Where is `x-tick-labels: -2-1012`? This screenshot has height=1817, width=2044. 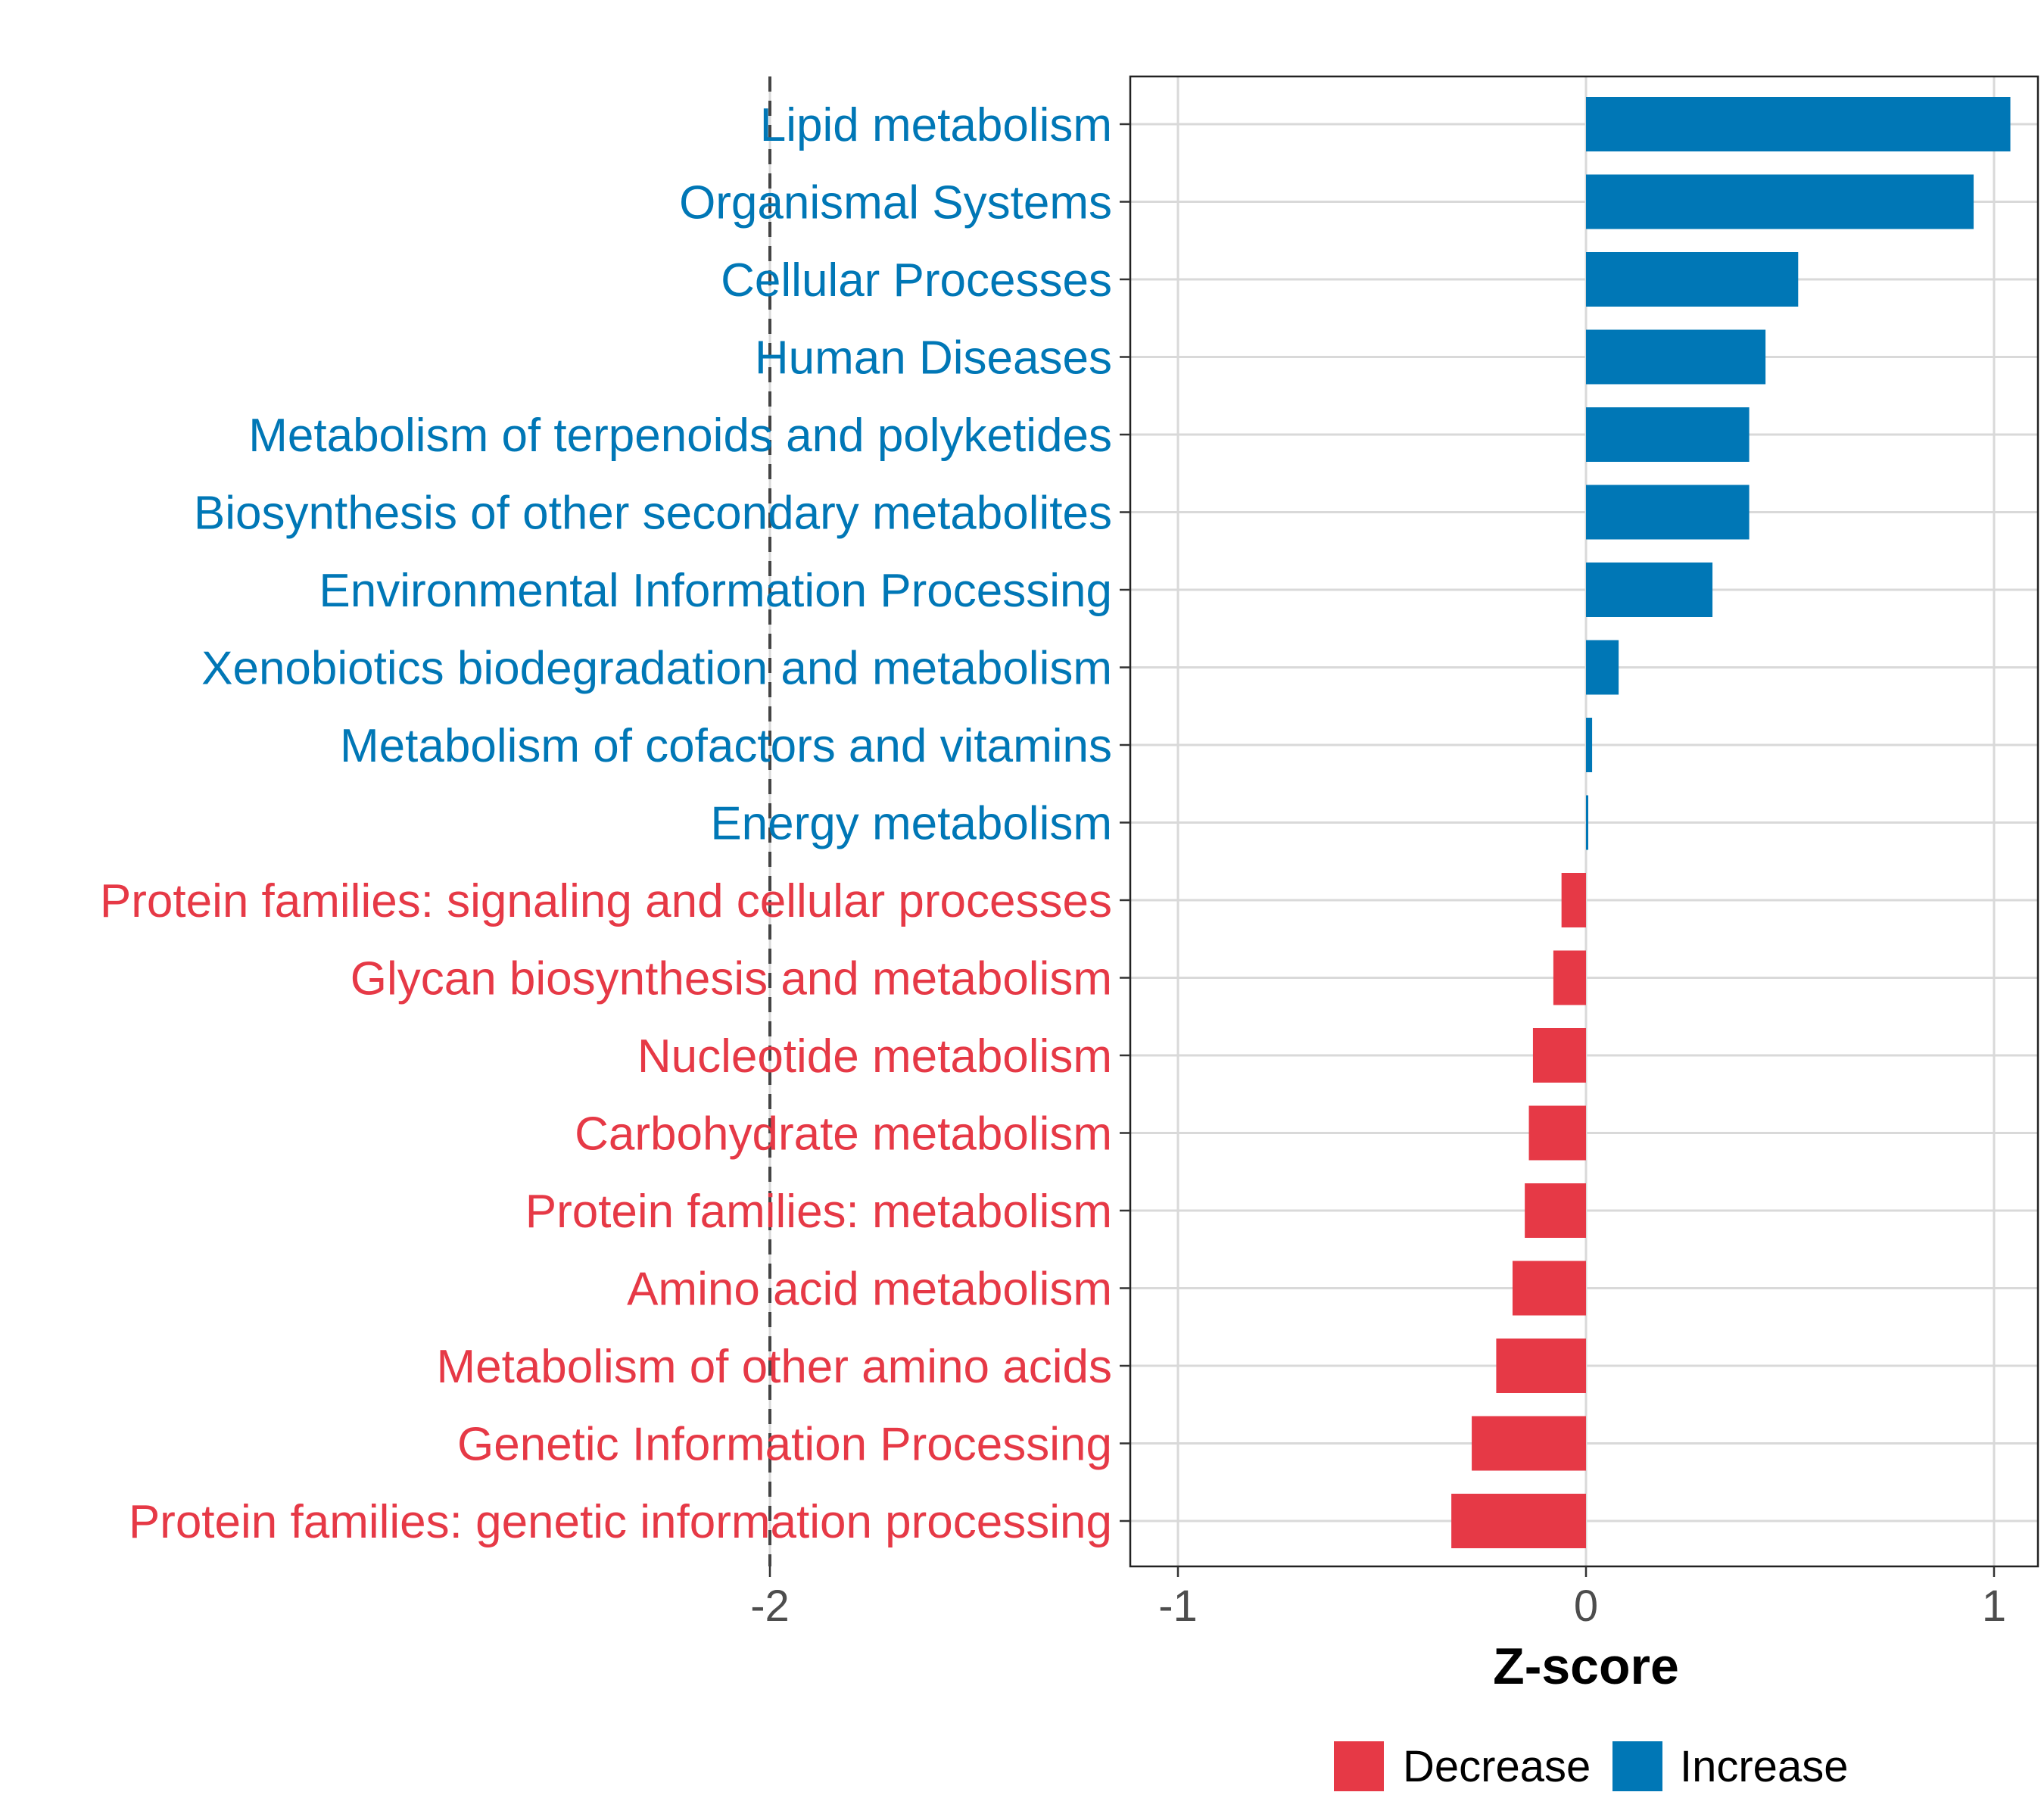 x-tick-labels: -2-1012 is located at coordinates (1378, 1606).